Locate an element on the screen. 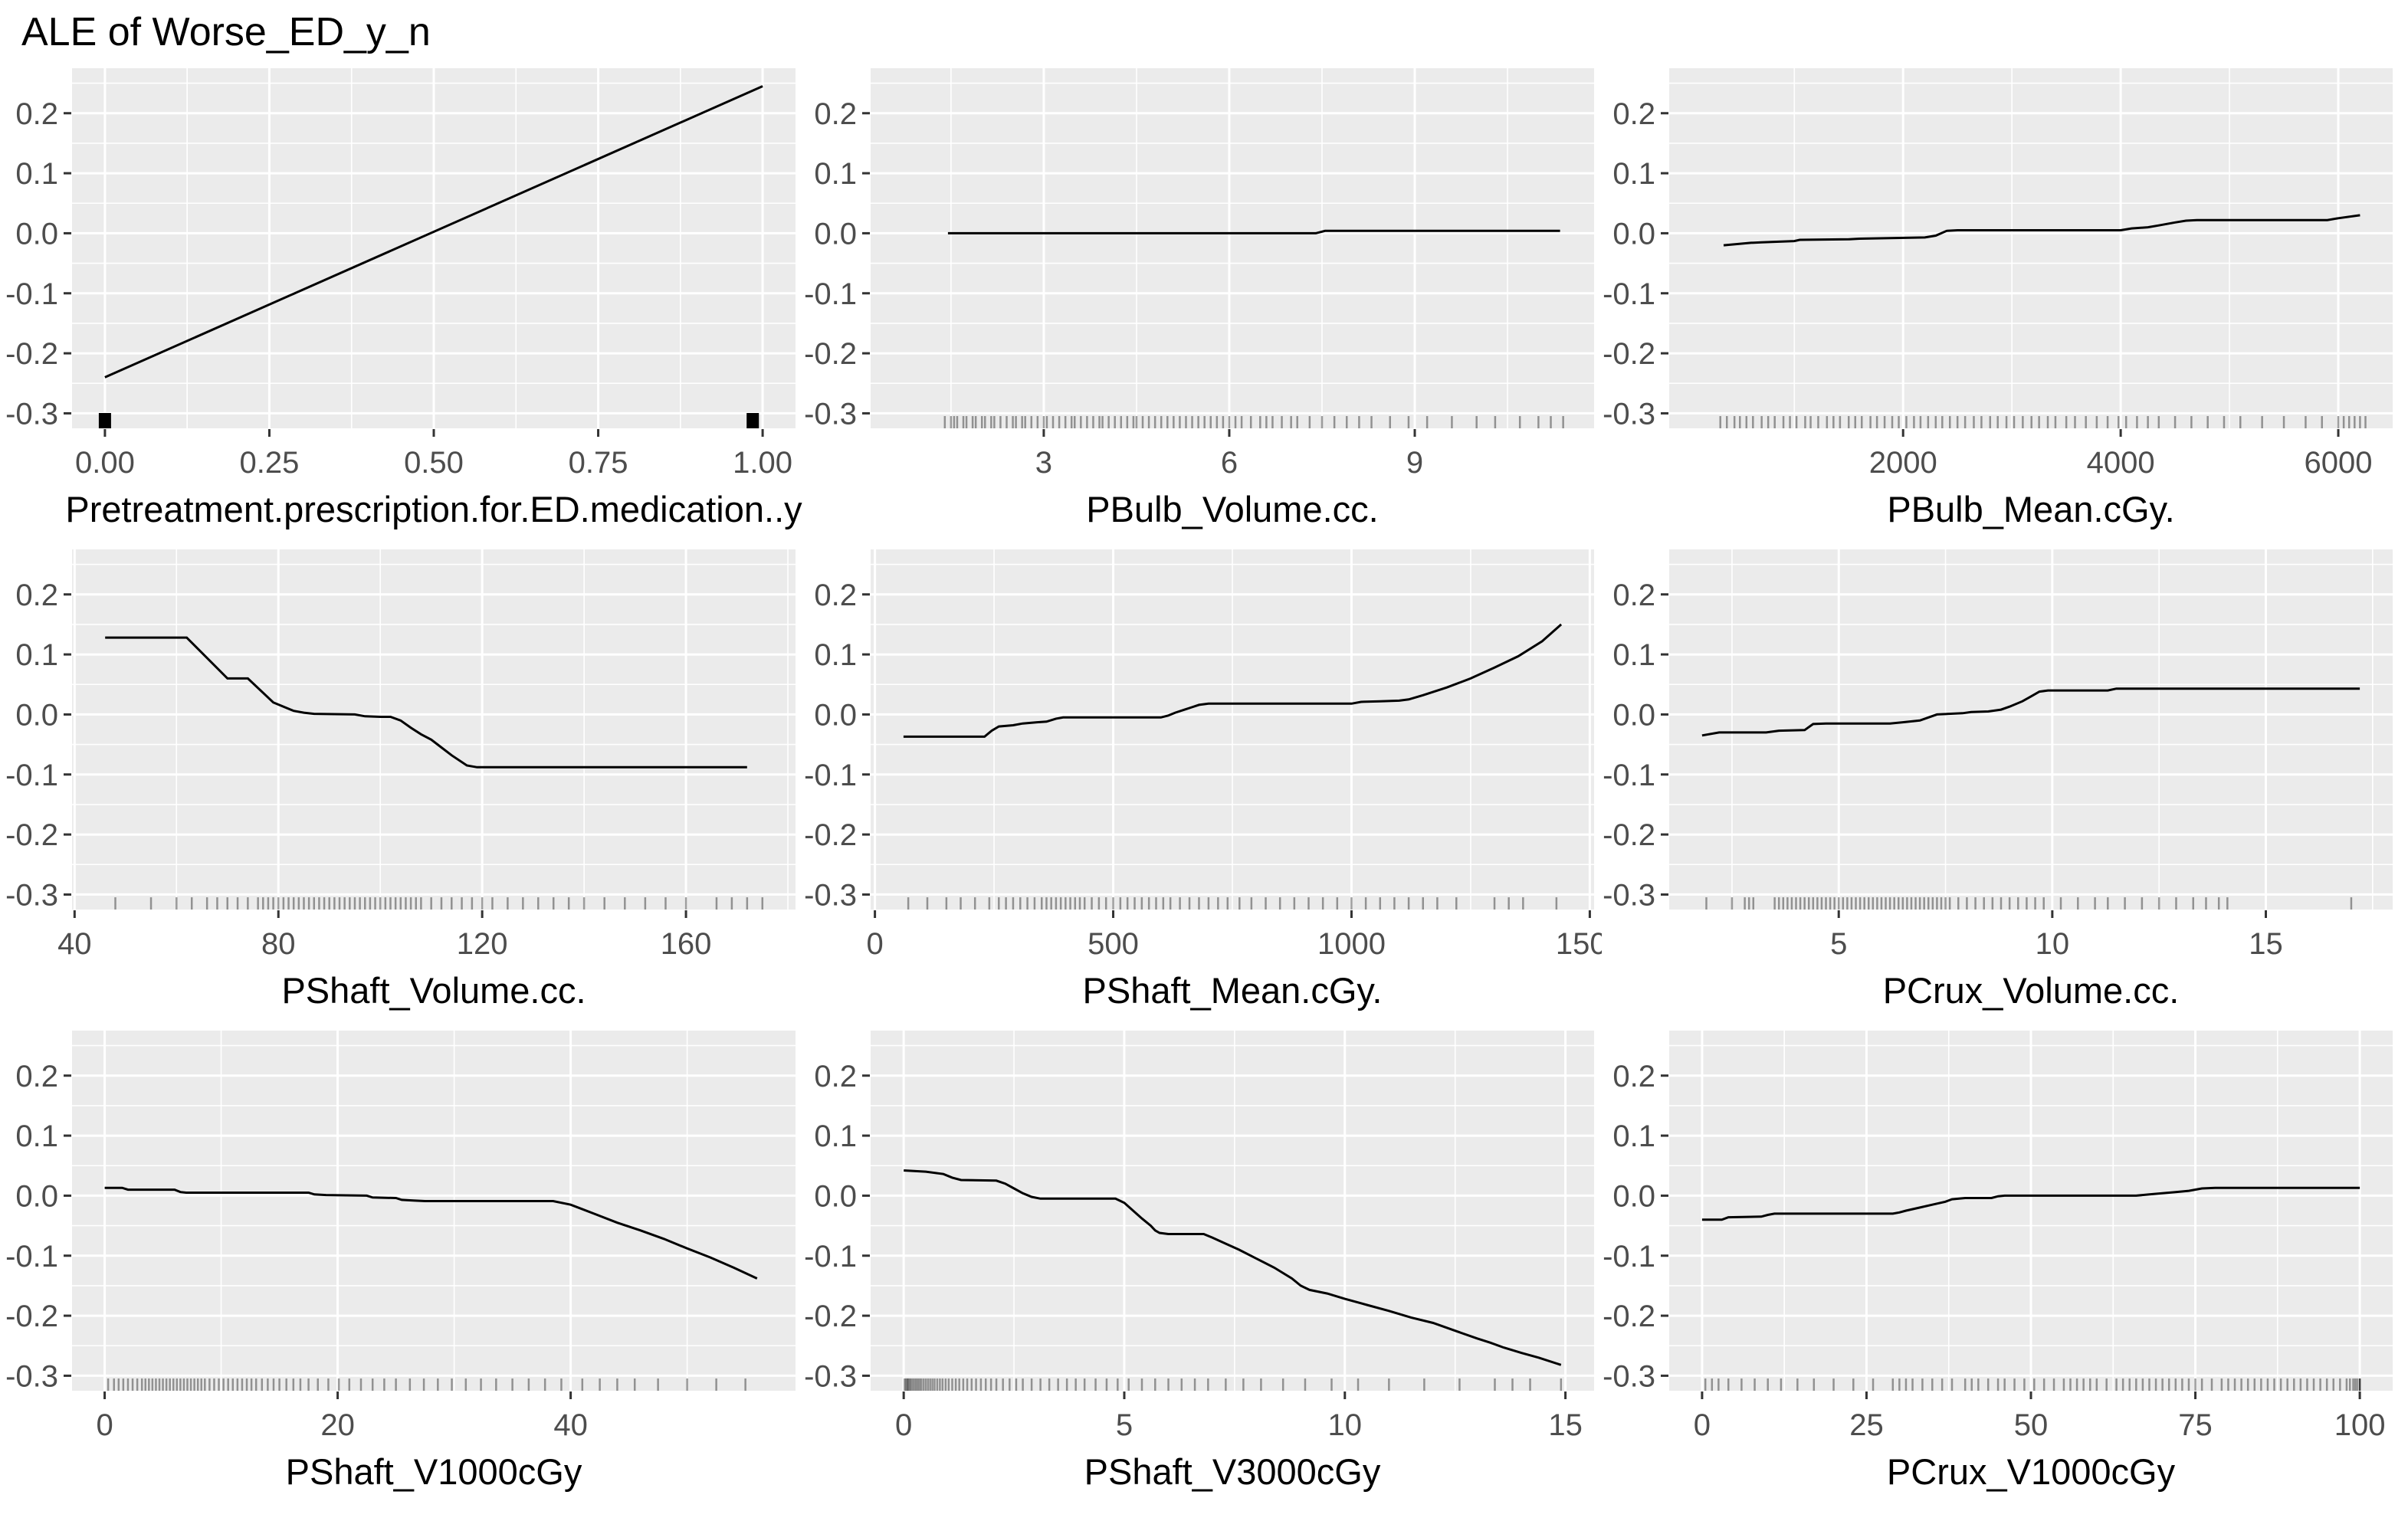 This screenshot has height=1521, width=2408. page-title: ALE of Worse_ED_y_n is located at coordinates (226, 32).